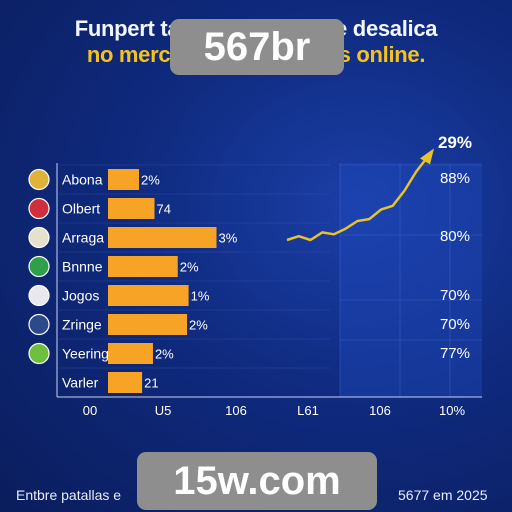 This screenshot has height=512, width=512. What do you see at coordinates (257, 481) in the screenshot?
I see `watermark-bottom: 15w.com` at bounding box center [257, 481].